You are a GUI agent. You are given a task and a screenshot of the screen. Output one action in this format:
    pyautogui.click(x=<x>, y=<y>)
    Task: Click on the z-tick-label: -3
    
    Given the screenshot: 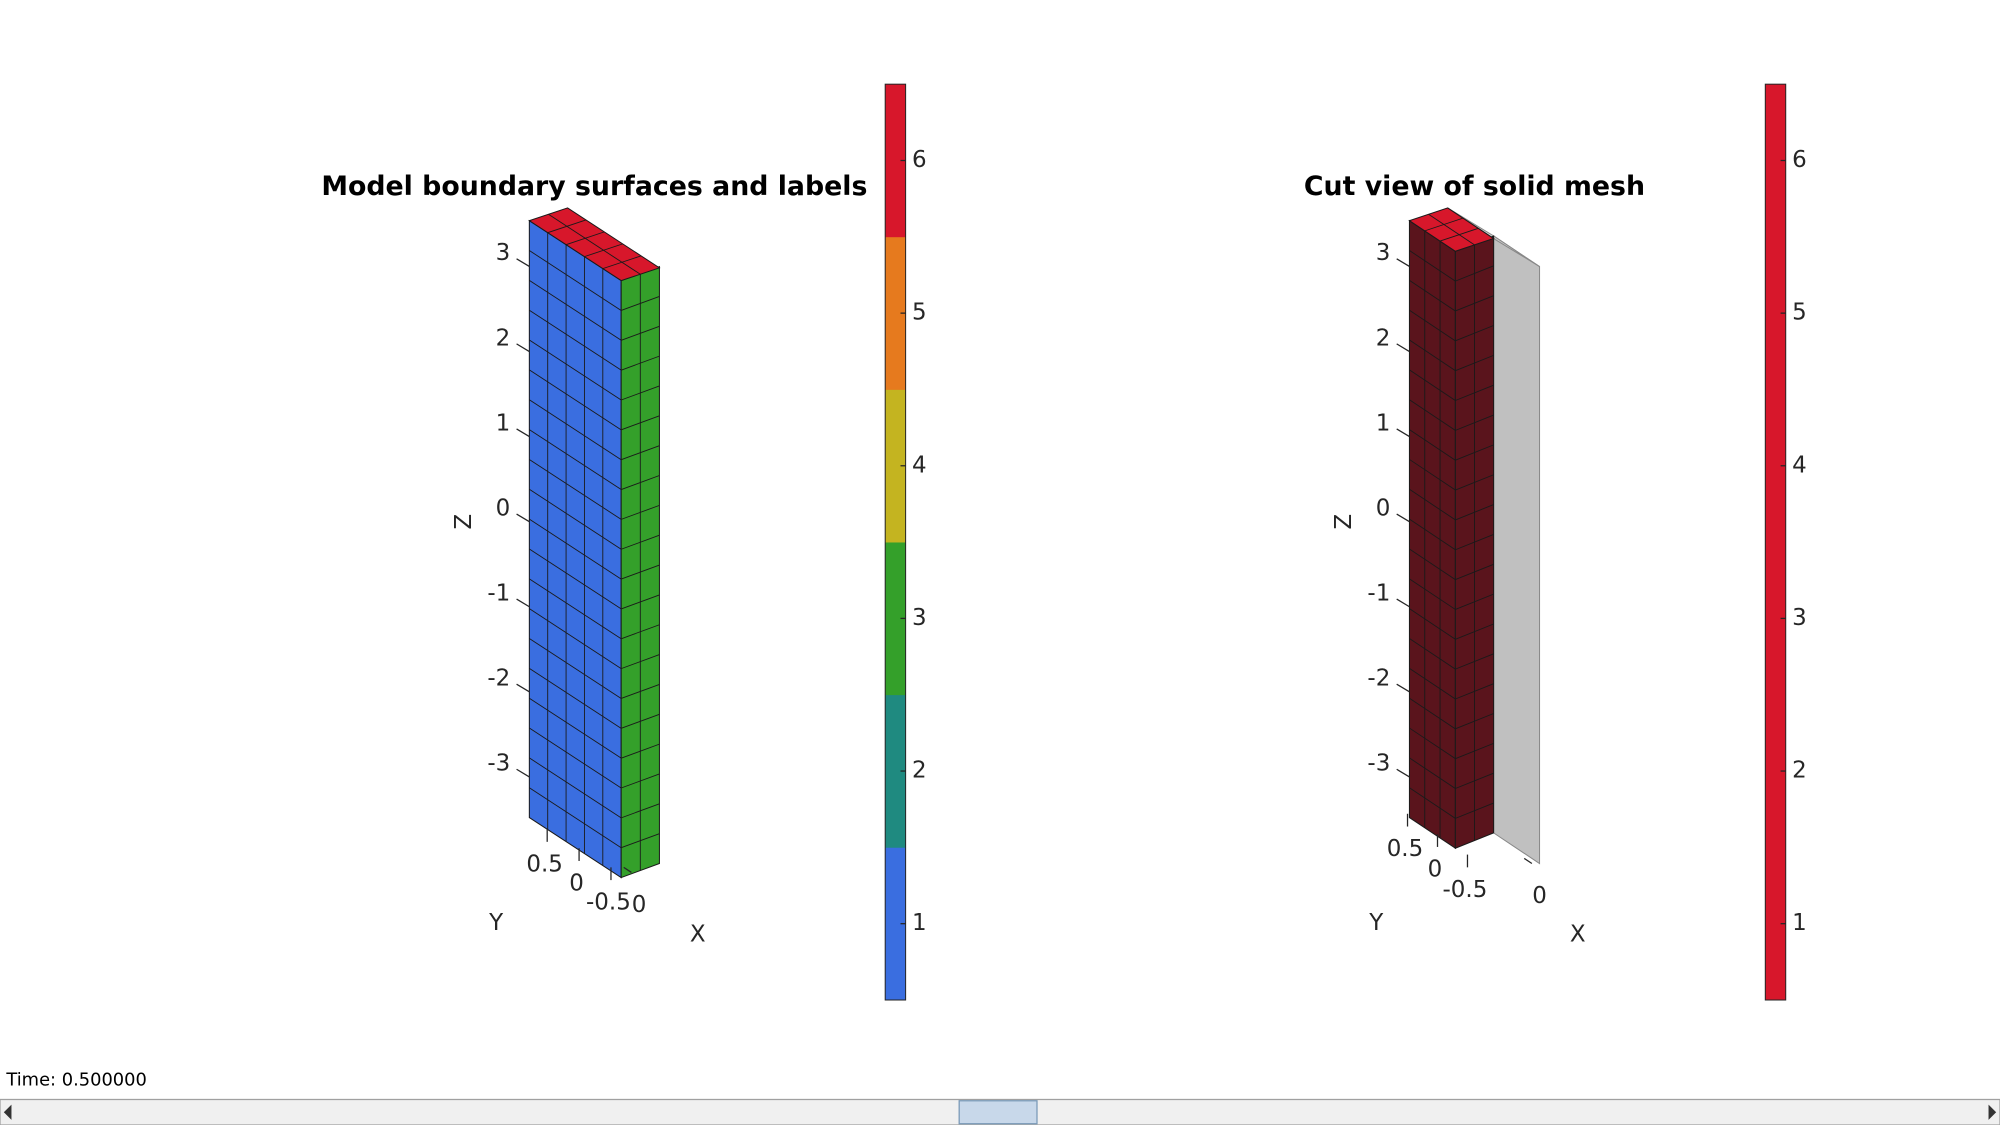 What is the action you would take?
    pyautogui.click(x=498, y=764)
    